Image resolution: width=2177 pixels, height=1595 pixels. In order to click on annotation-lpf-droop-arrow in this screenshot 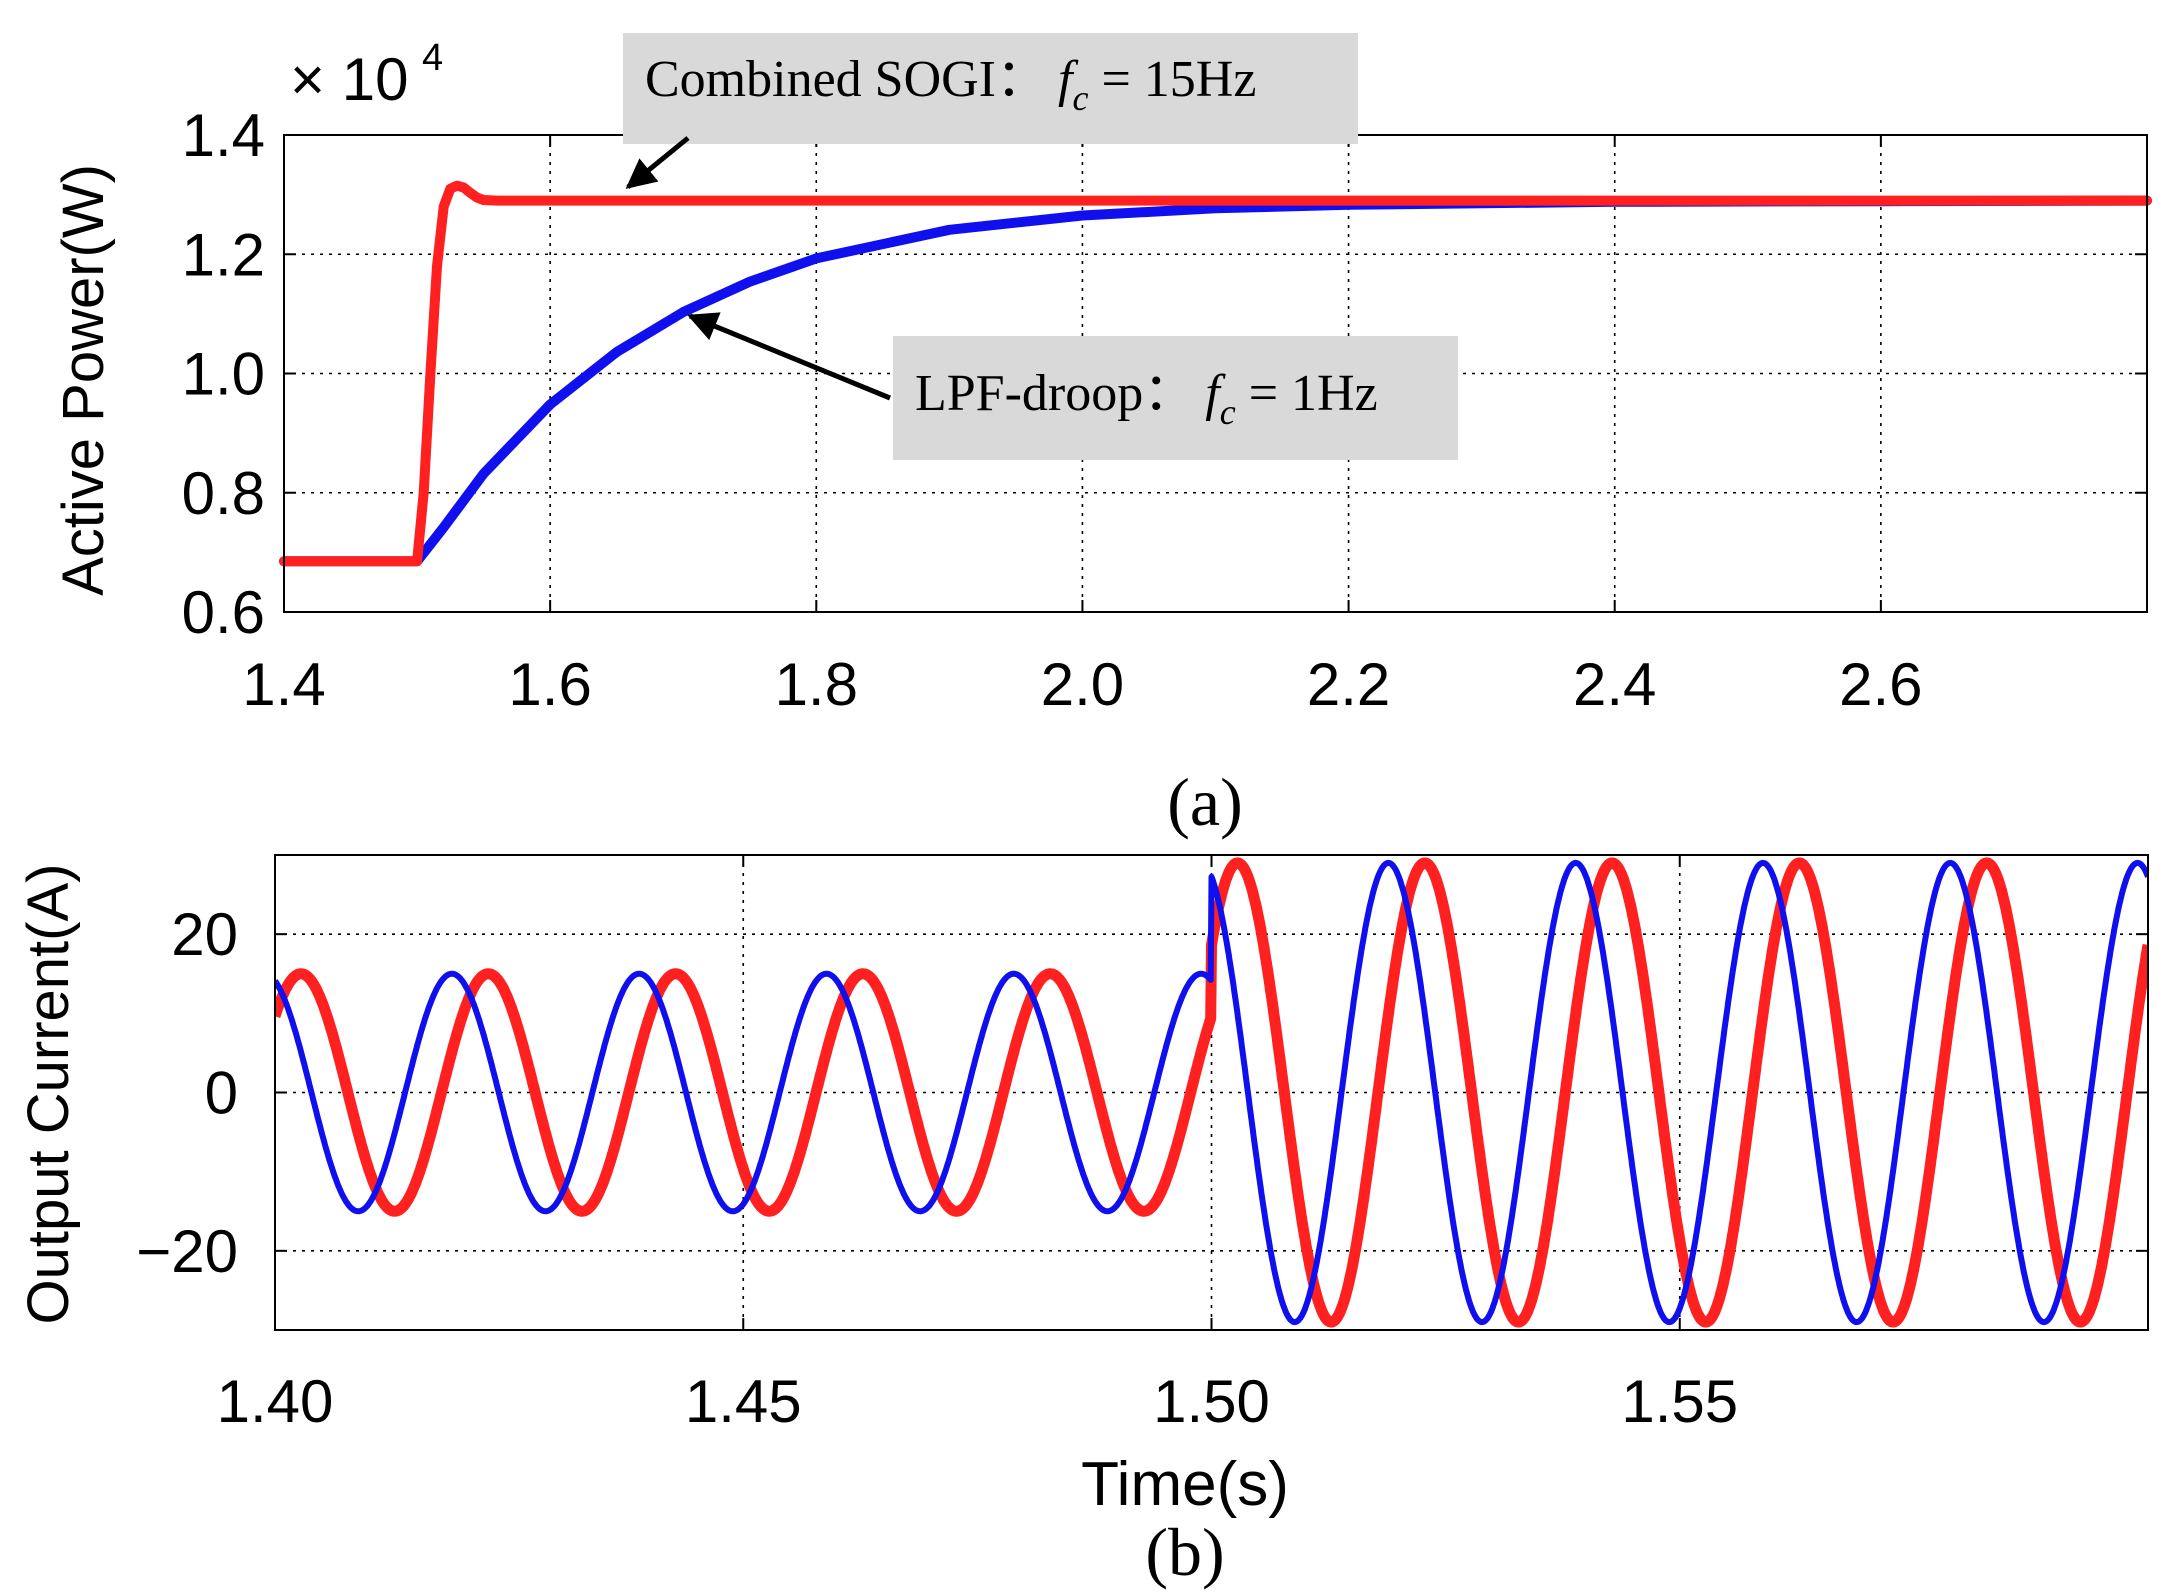, I will do `click(789, 356)`.